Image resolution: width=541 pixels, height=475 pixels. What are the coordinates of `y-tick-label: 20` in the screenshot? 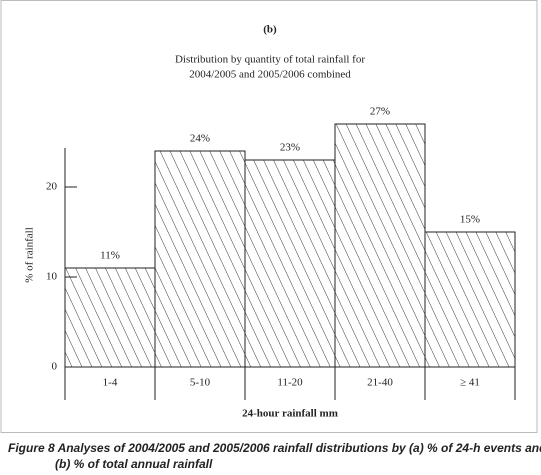 It's located at (52, 187).